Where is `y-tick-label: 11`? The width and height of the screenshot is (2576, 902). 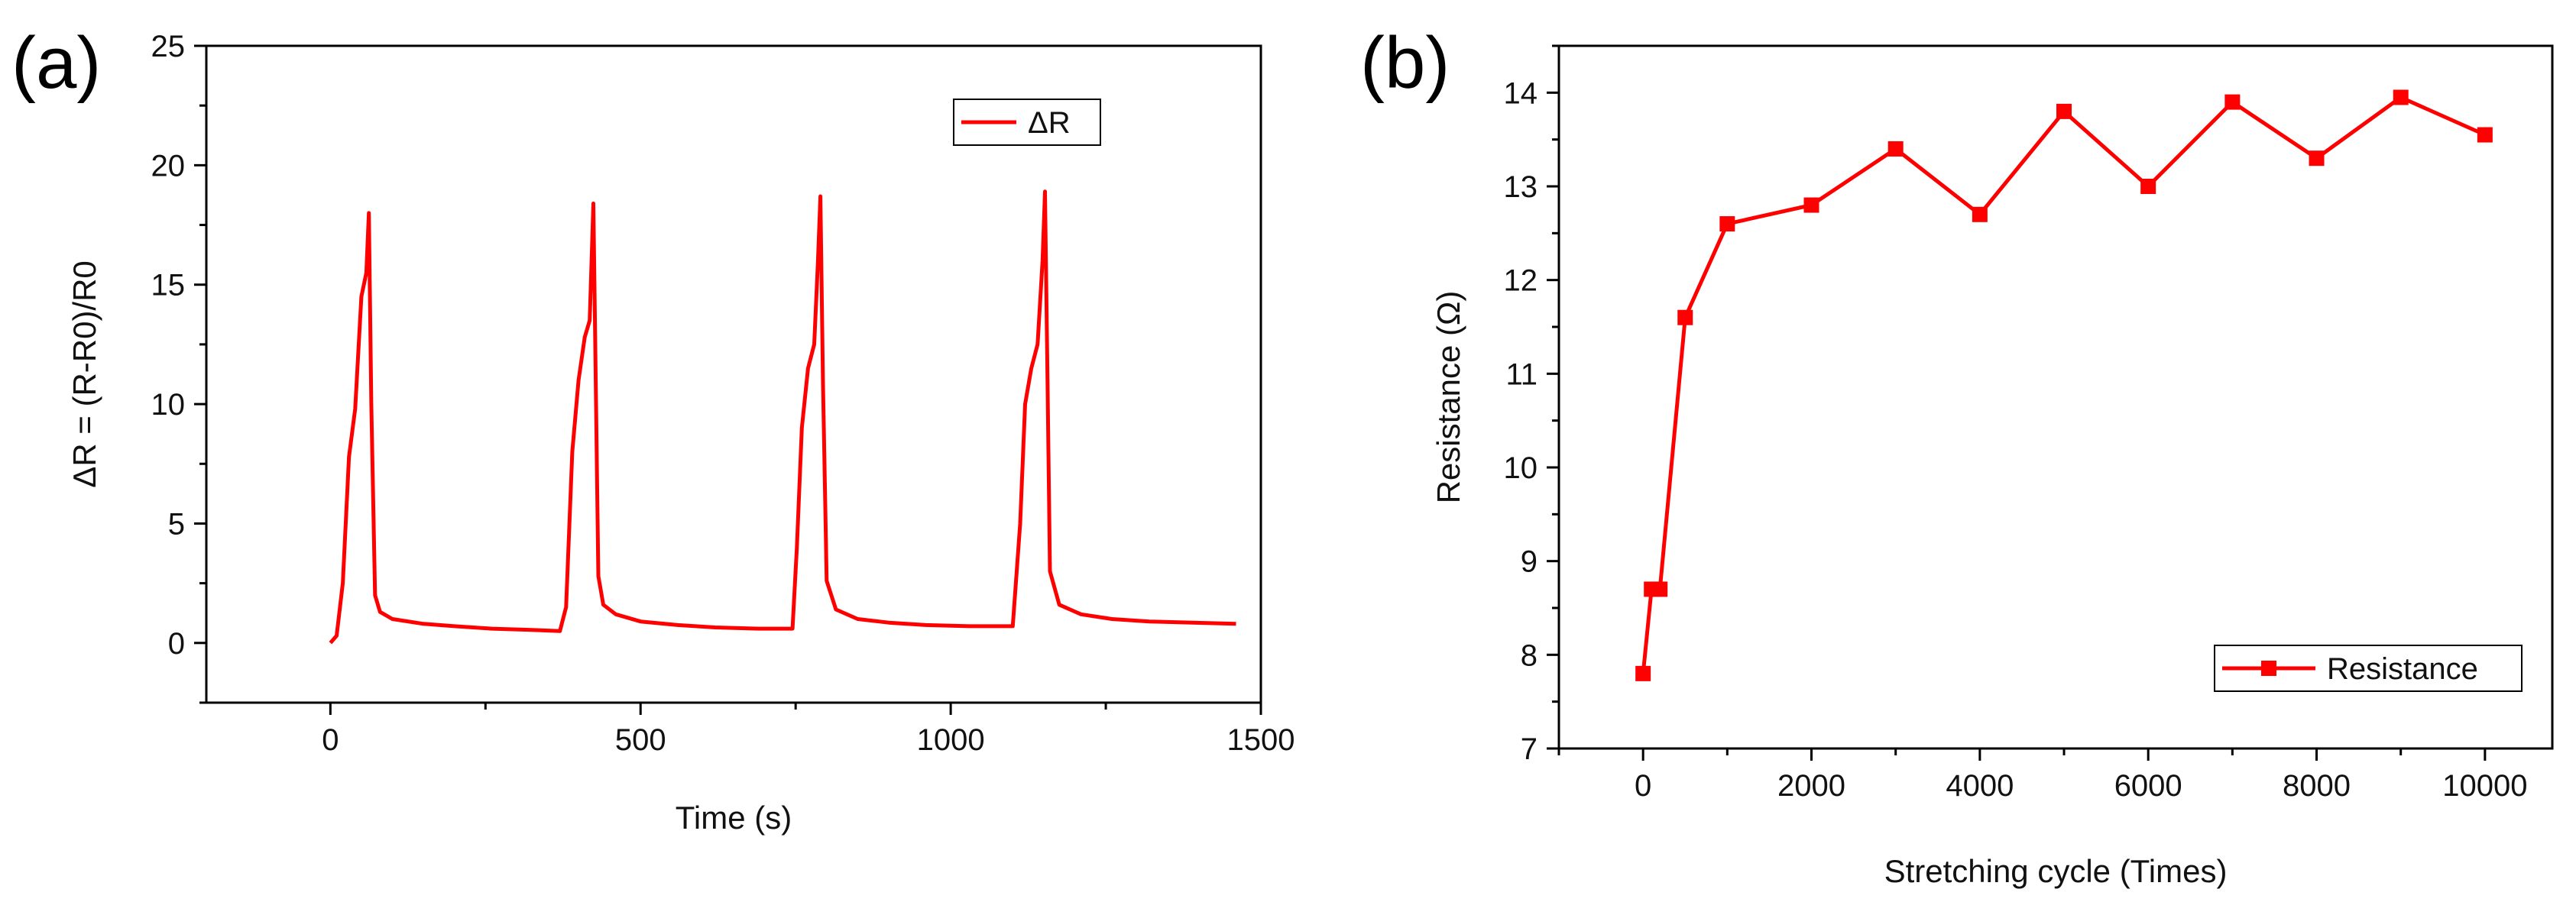
y-tick-label: 11 is located at coordinates (1521, 374).